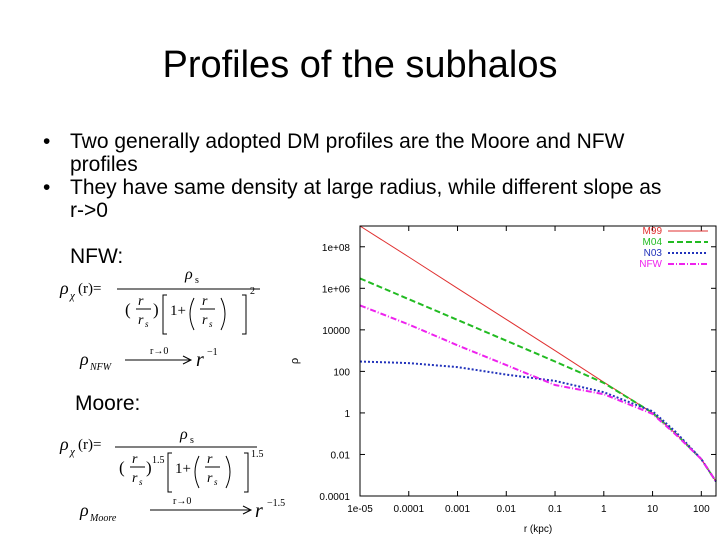  I want to click on moore-subscript: Moore, so click(103, 518).